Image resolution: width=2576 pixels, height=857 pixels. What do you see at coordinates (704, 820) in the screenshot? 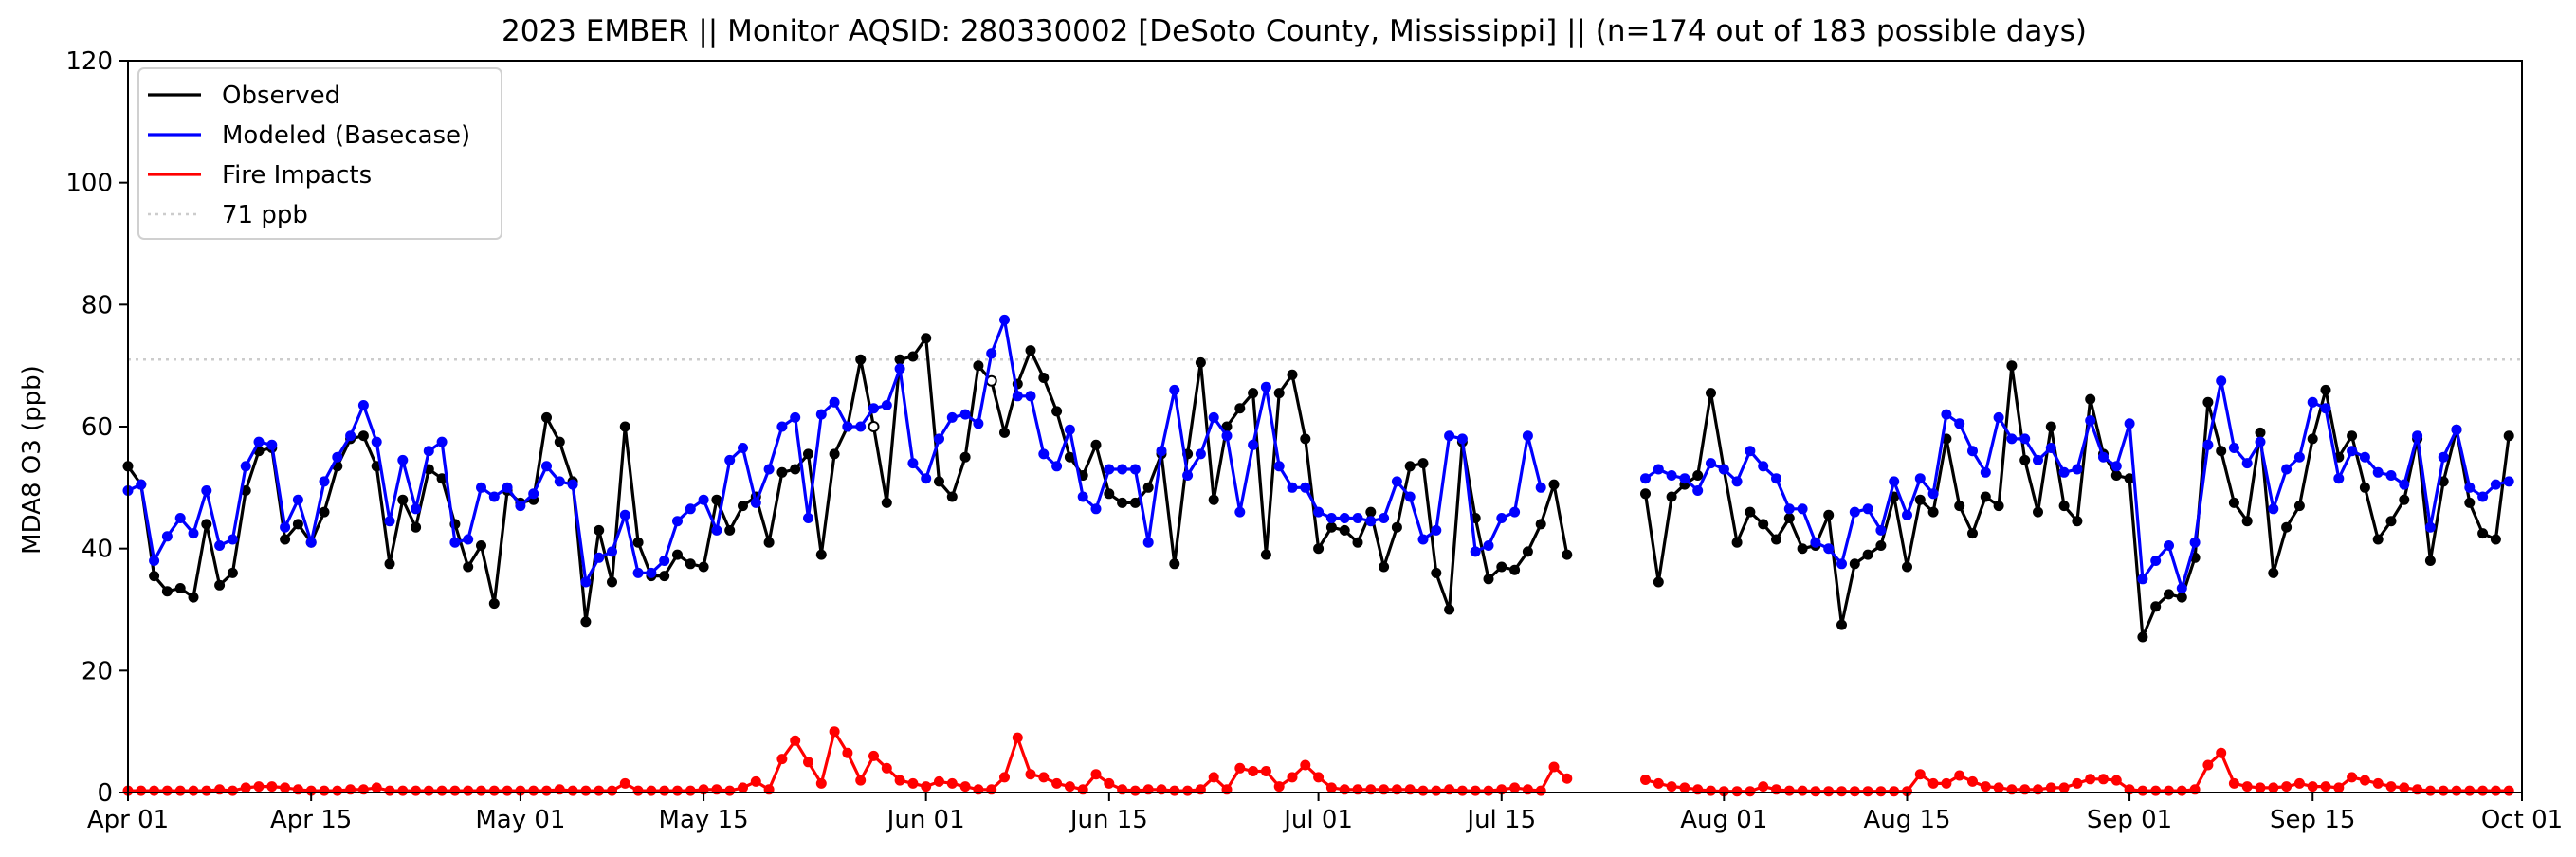
I see `x-tick-label: May 15` at bounding box center [704, 820].